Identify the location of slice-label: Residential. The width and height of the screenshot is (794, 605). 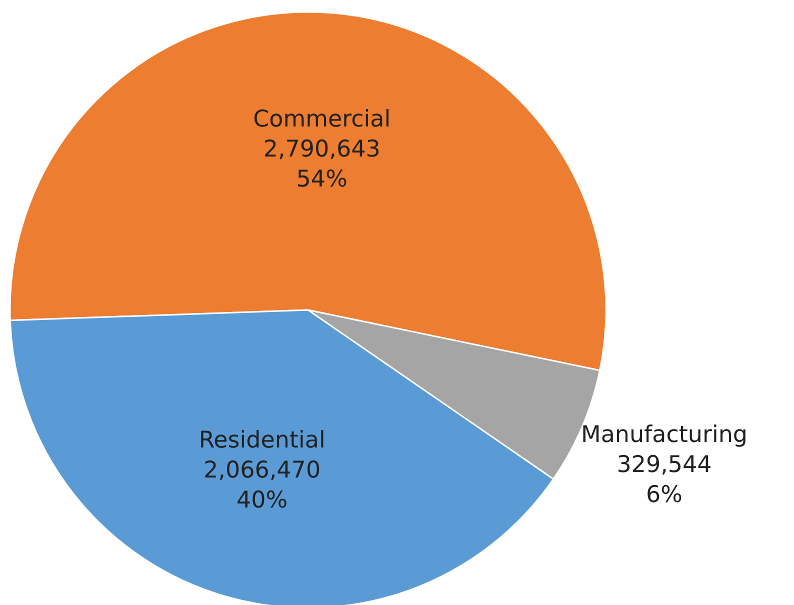
(262, 440).